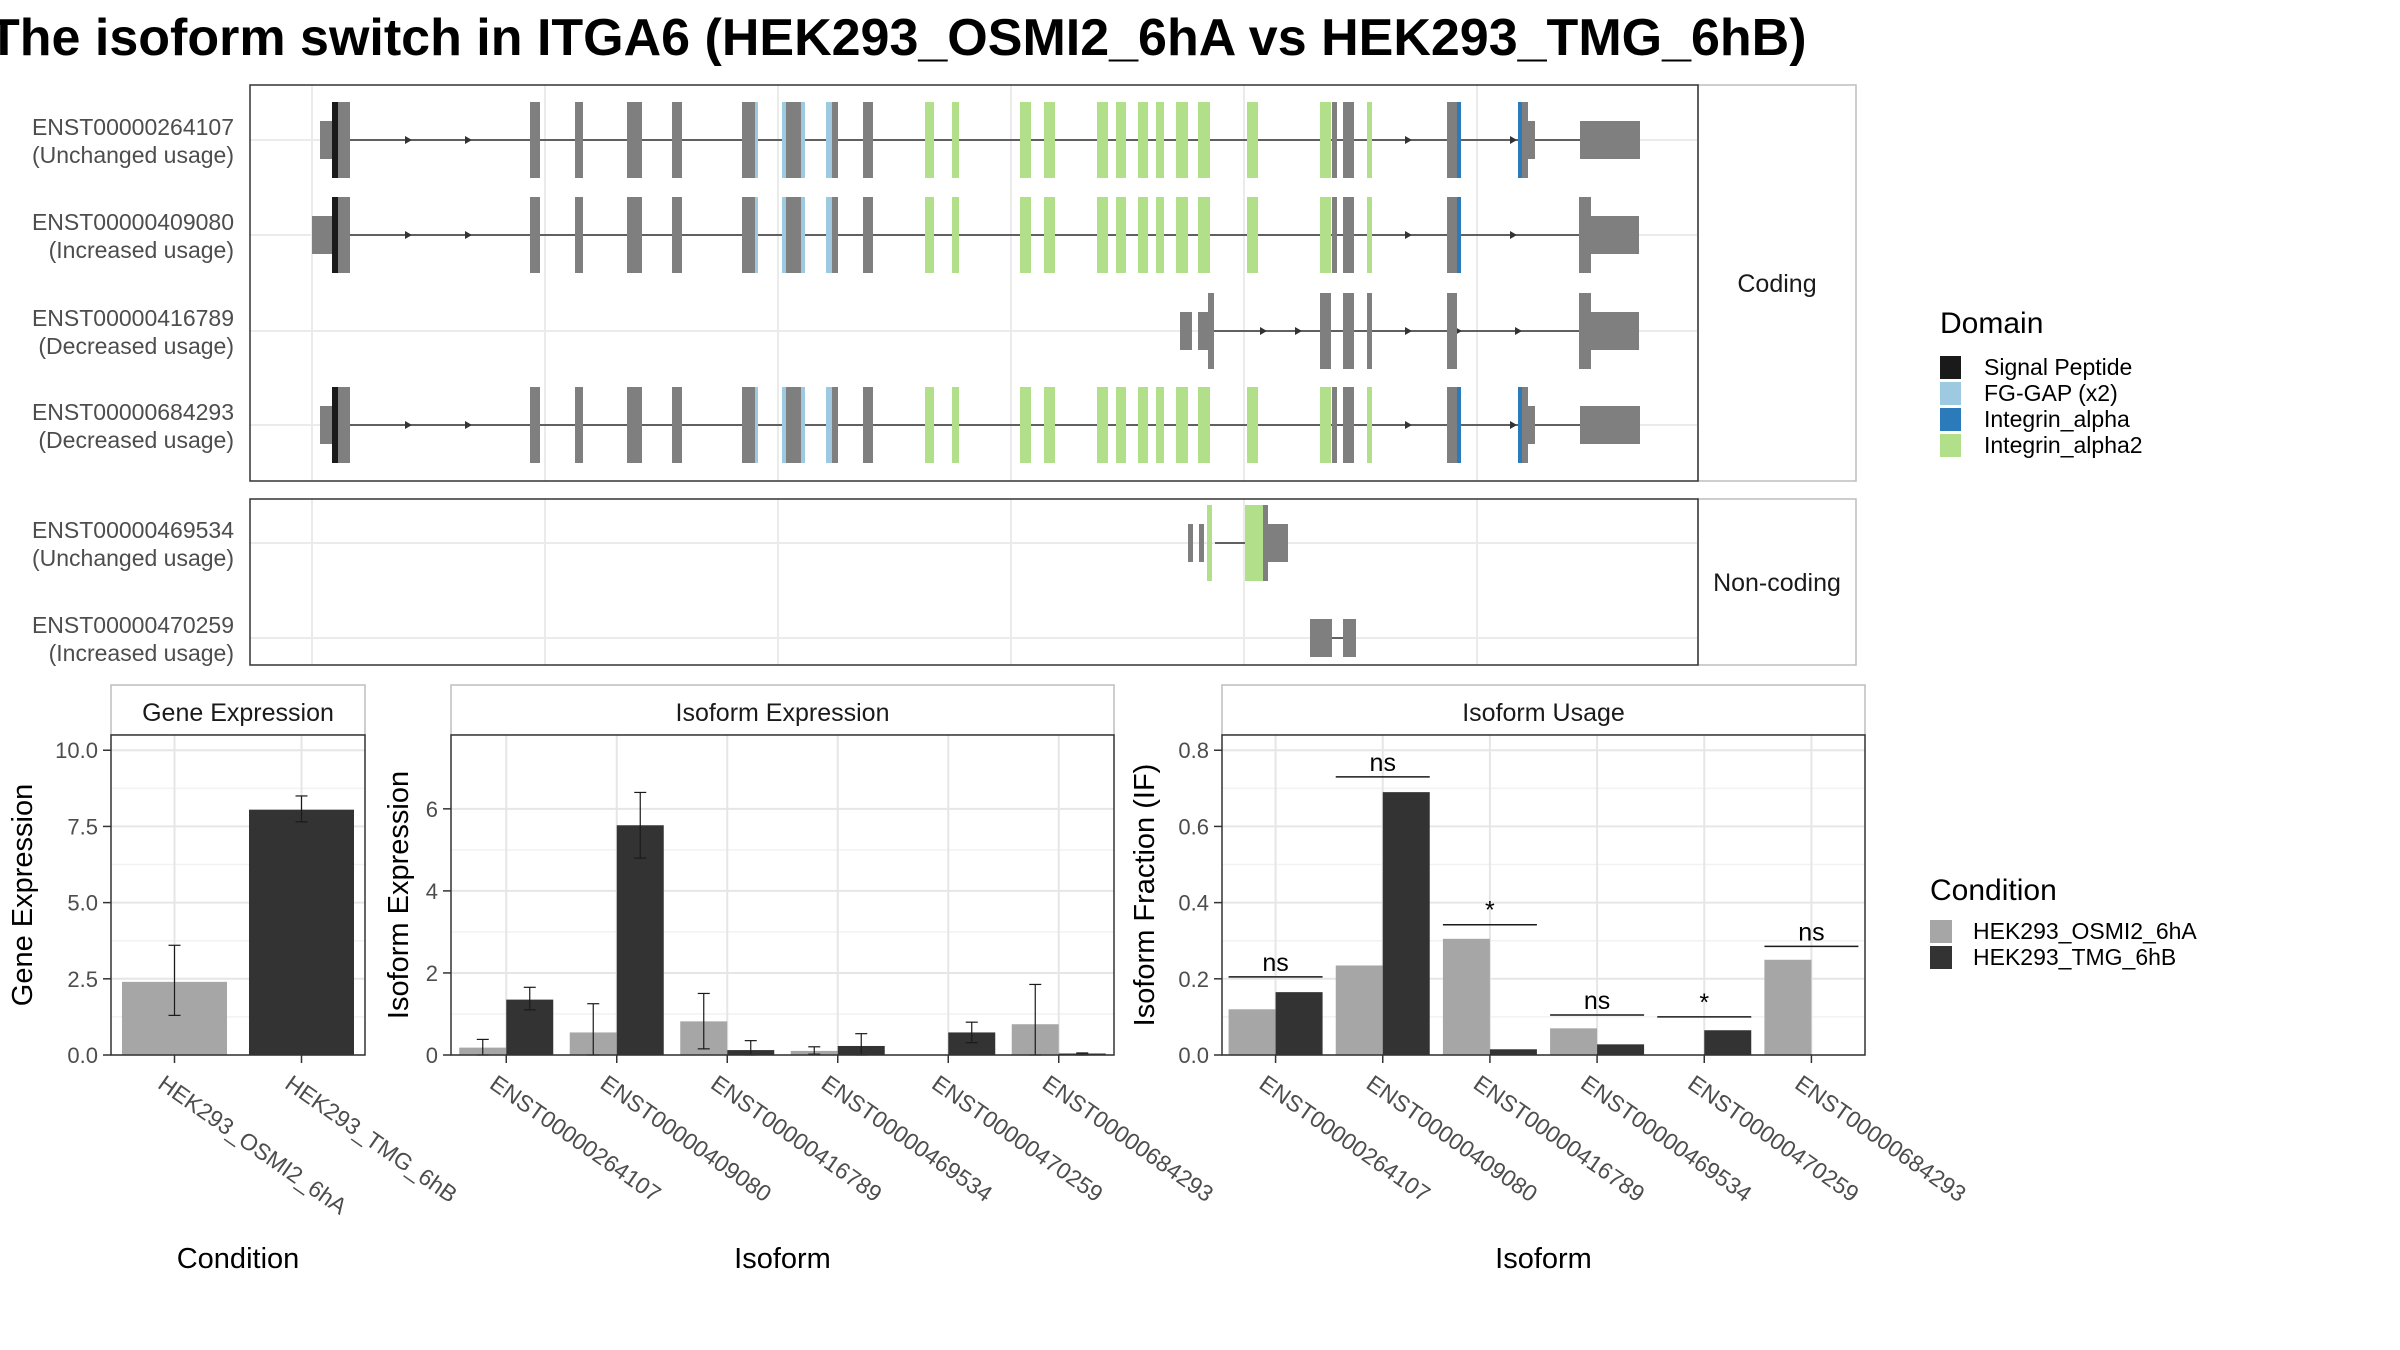  Describe the element at coordinates (1777, 583) in the screenshot. I see `noncoding-panel-strip-label: Non-coding` at that location.